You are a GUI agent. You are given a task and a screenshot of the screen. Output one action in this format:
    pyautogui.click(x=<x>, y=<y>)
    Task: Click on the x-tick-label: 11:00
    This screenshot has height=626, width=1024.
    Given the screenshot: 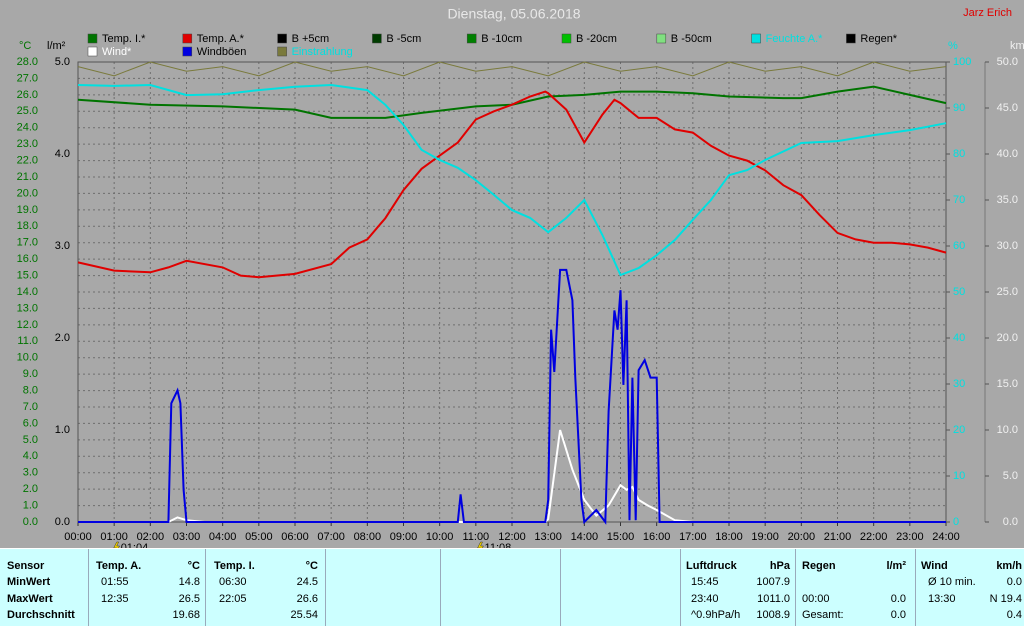 What is the action you would take?
    pyautogui.click(x=475, y=537)
    